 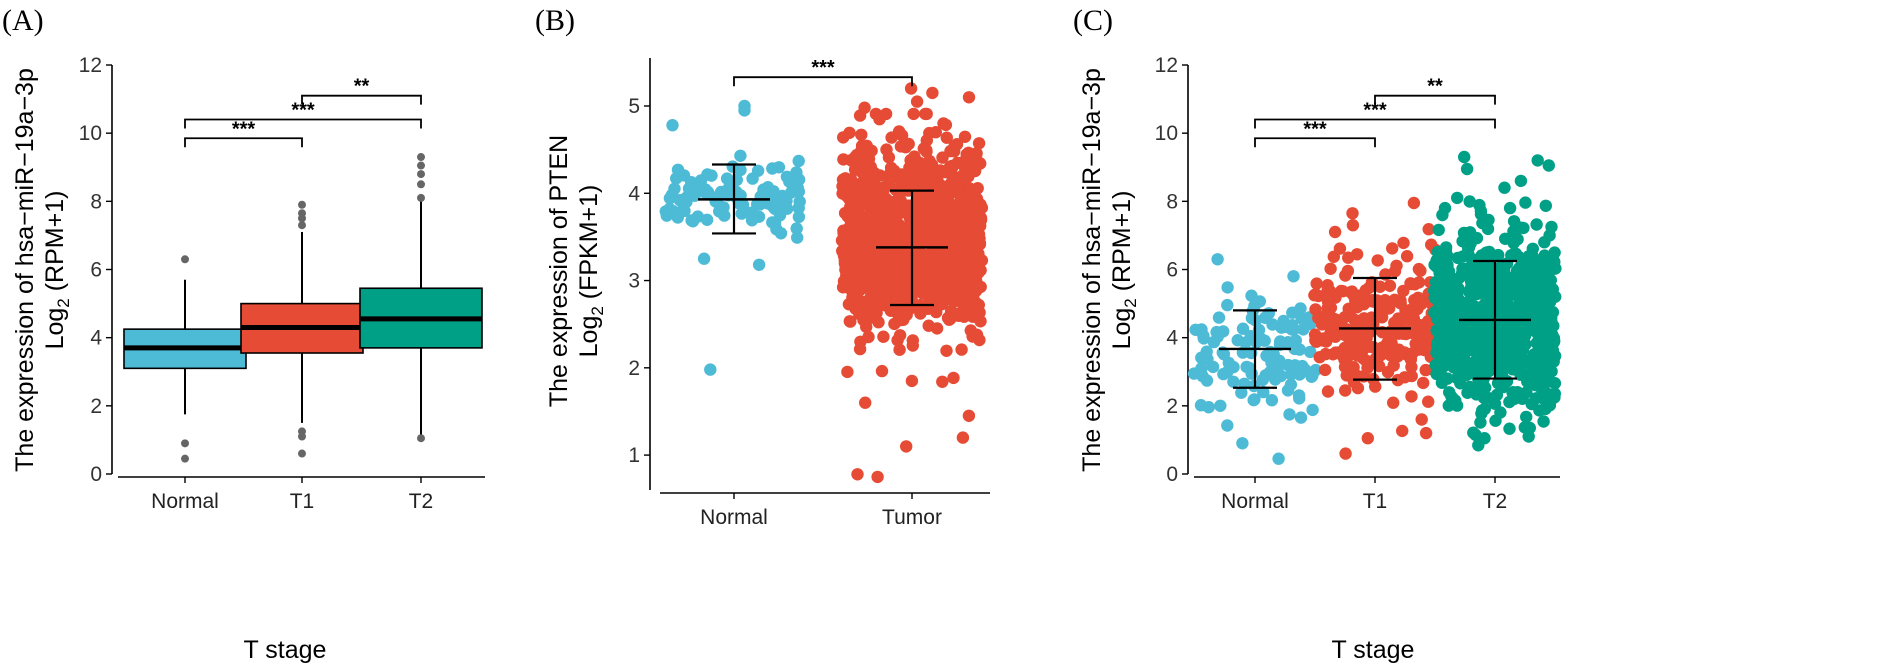 I want to click on significance-label: **, so click(x=1435, y=87).